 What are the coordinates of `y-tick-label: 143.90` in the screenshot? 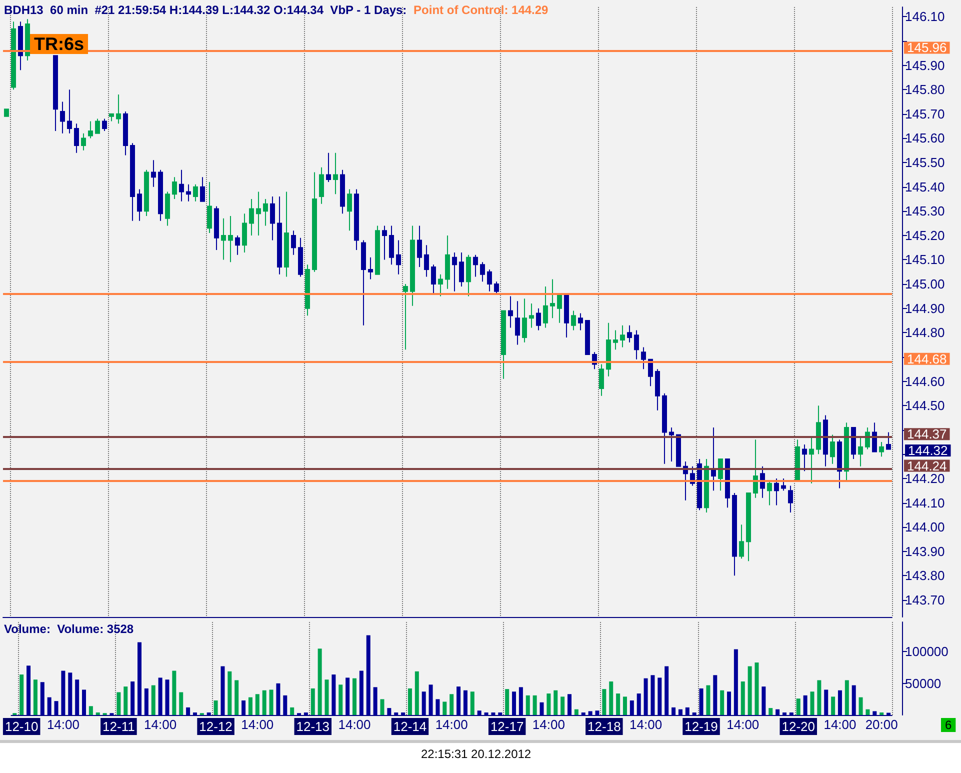 It's located at (925, 551).